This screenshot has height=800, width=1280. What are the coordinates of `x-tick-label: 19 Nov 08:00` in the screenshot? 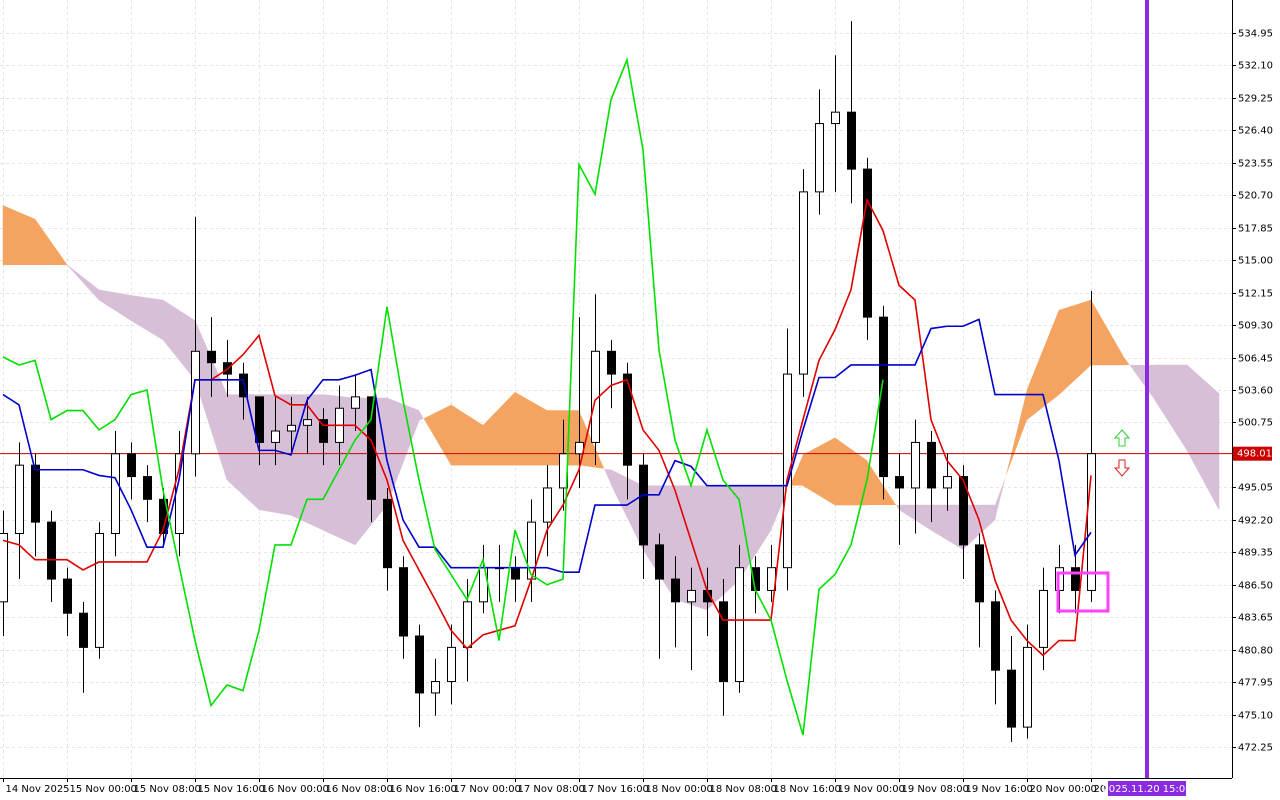 It's located at (935, 789).